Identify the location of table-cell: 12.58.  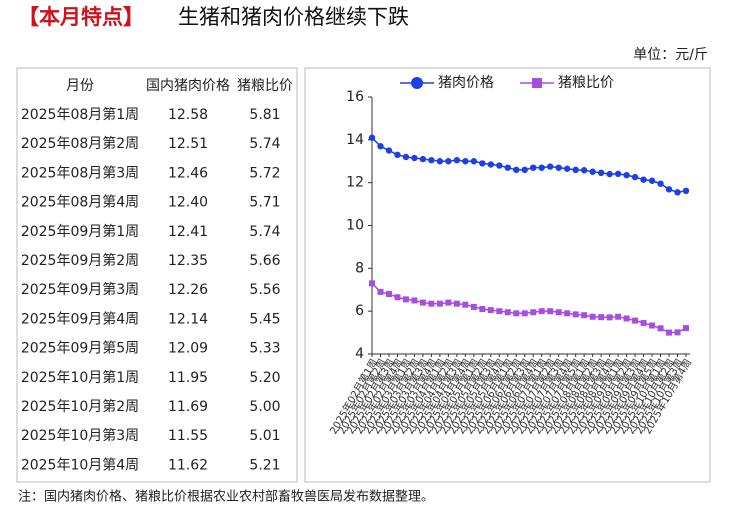
(188, 115).